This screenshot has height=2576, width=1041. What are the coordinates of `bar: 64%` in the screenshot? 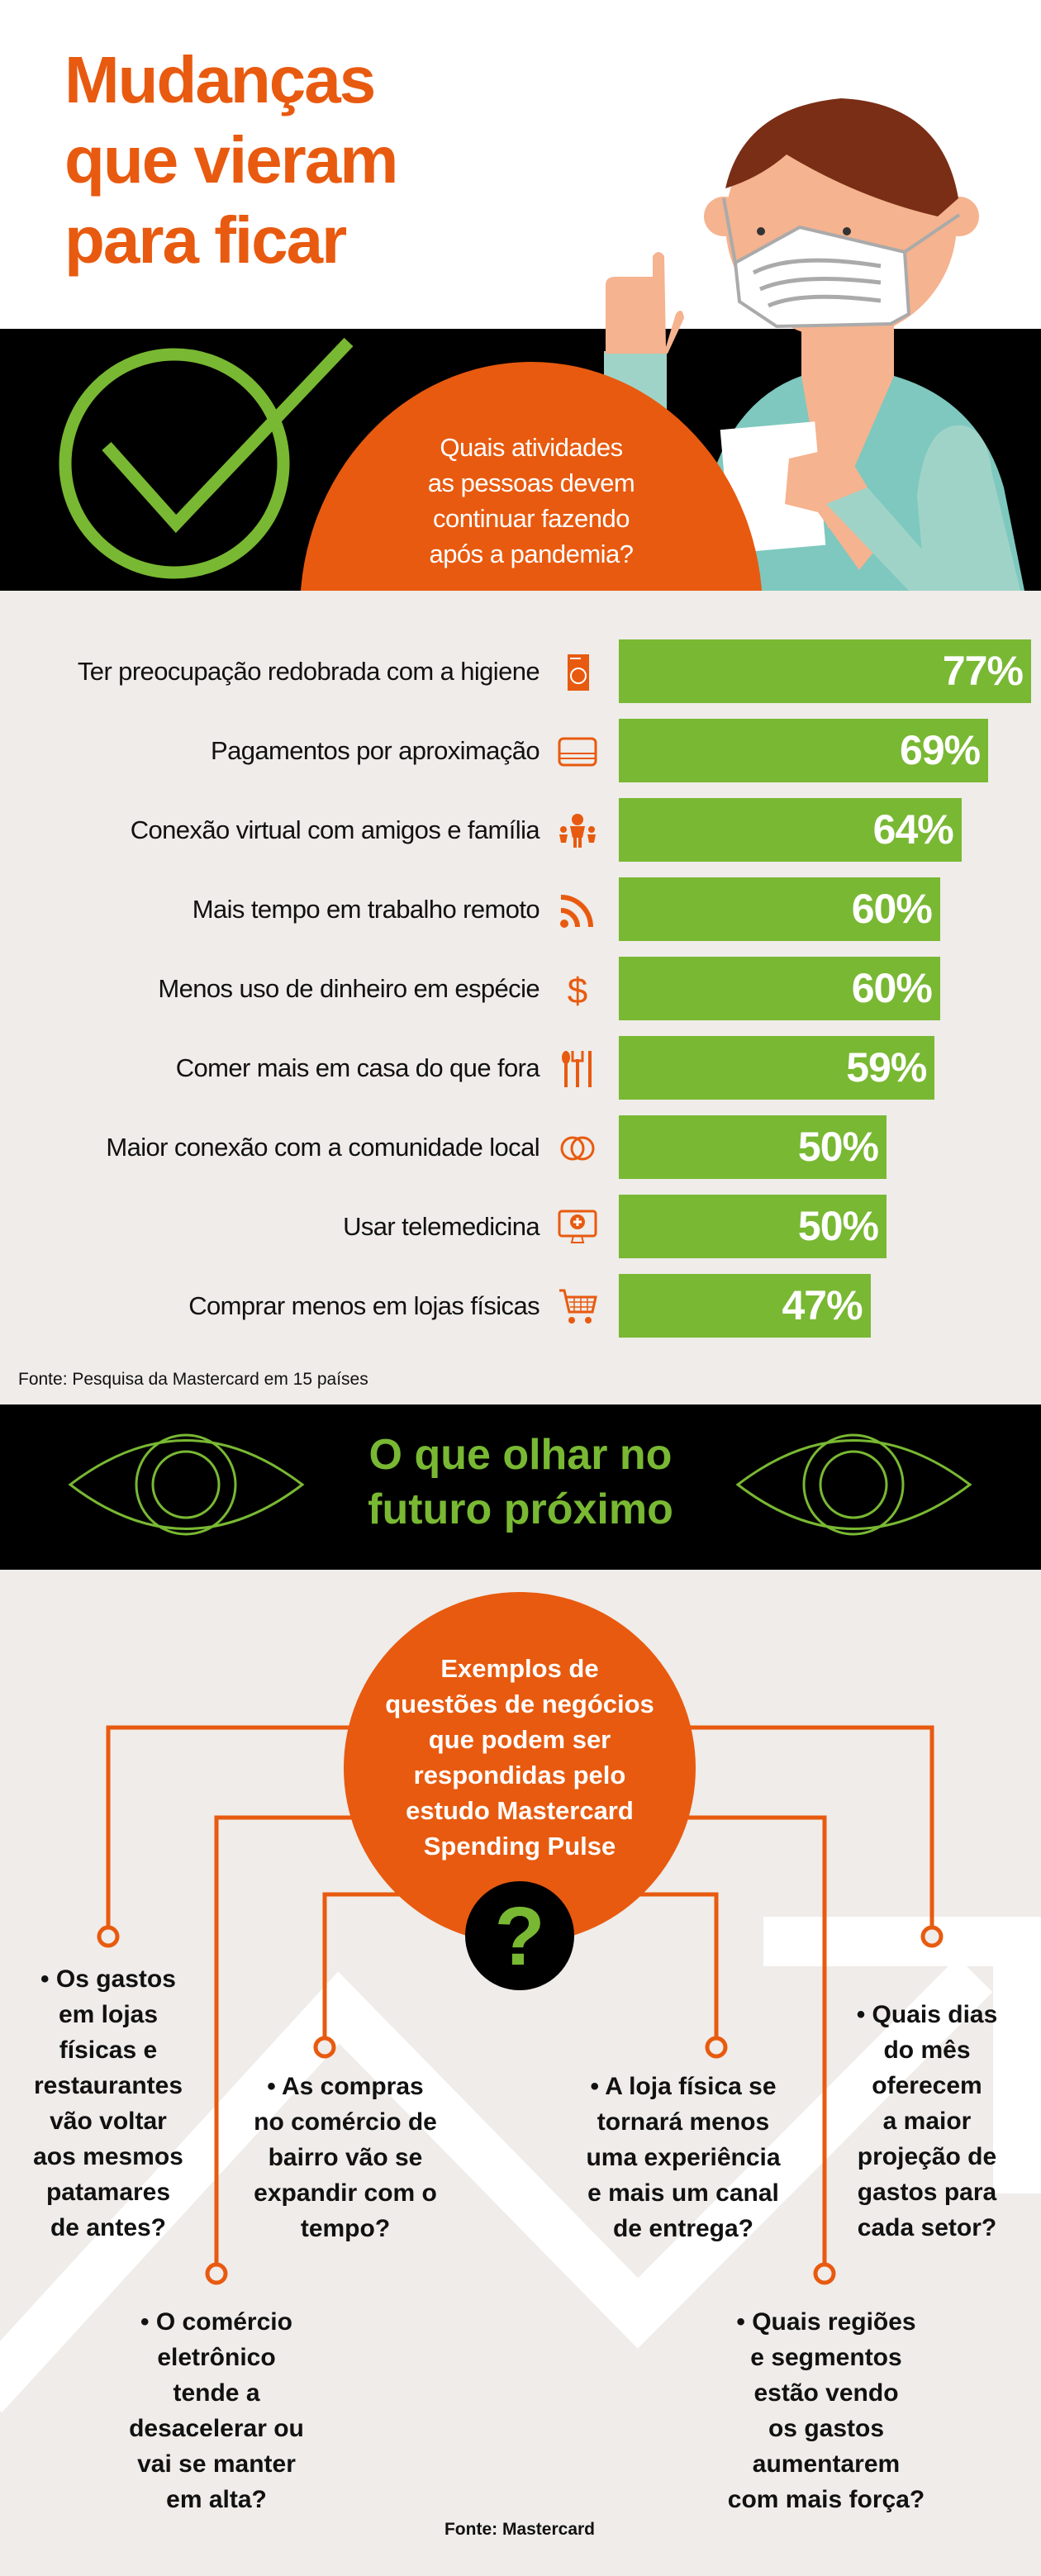 It's located at (790, 830).